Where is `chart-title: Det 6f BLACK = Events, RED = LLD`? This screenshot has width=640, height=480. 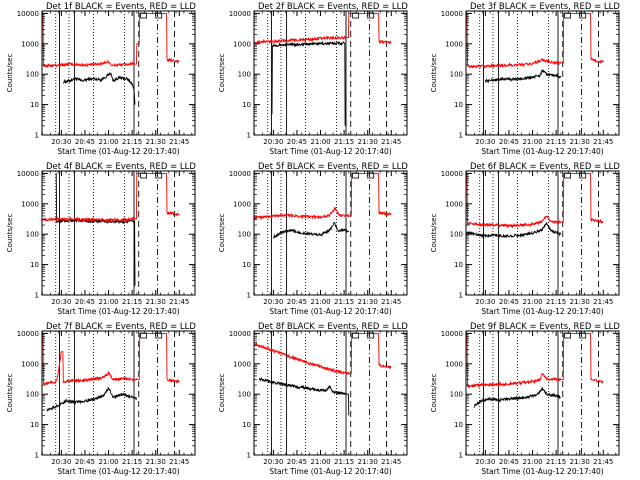
chart-title: Det 6f BLACK = Events, RED = LLD is located at coordinates (545, 167).